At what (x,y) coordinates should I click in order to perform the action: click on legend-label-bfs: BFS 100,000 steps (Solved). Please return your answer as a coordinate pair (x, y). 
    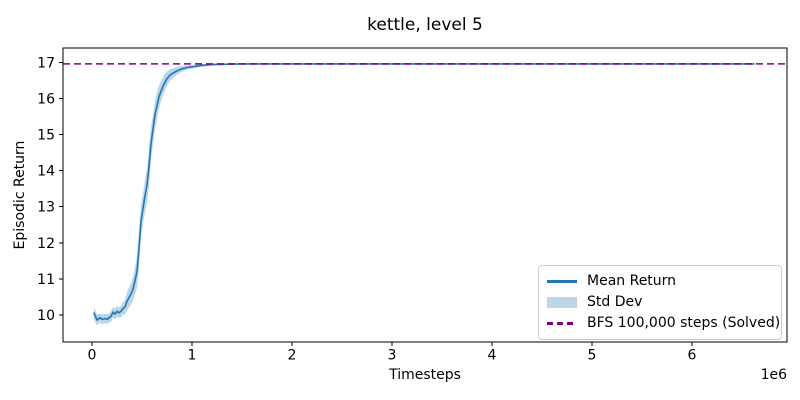
    Looking at the image, I should click on (684, 323).